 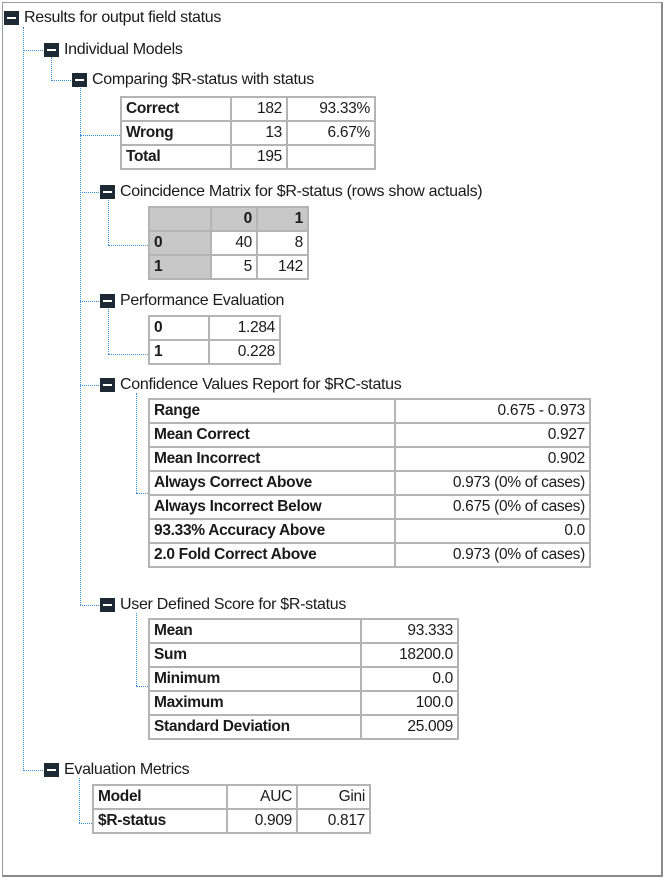 What do you see at coordinates (234, 267) in the screenshot?
I see `matrix-cell: 5` at bounding box center [234, 267].